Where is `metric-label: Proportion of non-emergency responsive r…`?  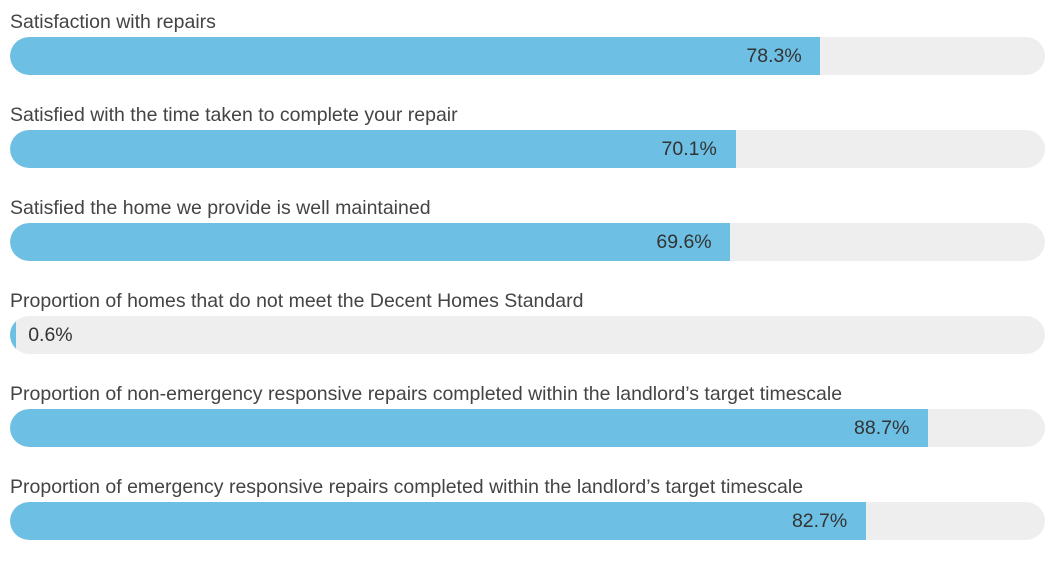 metric-label: Proportion of non-emergency responsive r… is located at coordinates (426, 394).